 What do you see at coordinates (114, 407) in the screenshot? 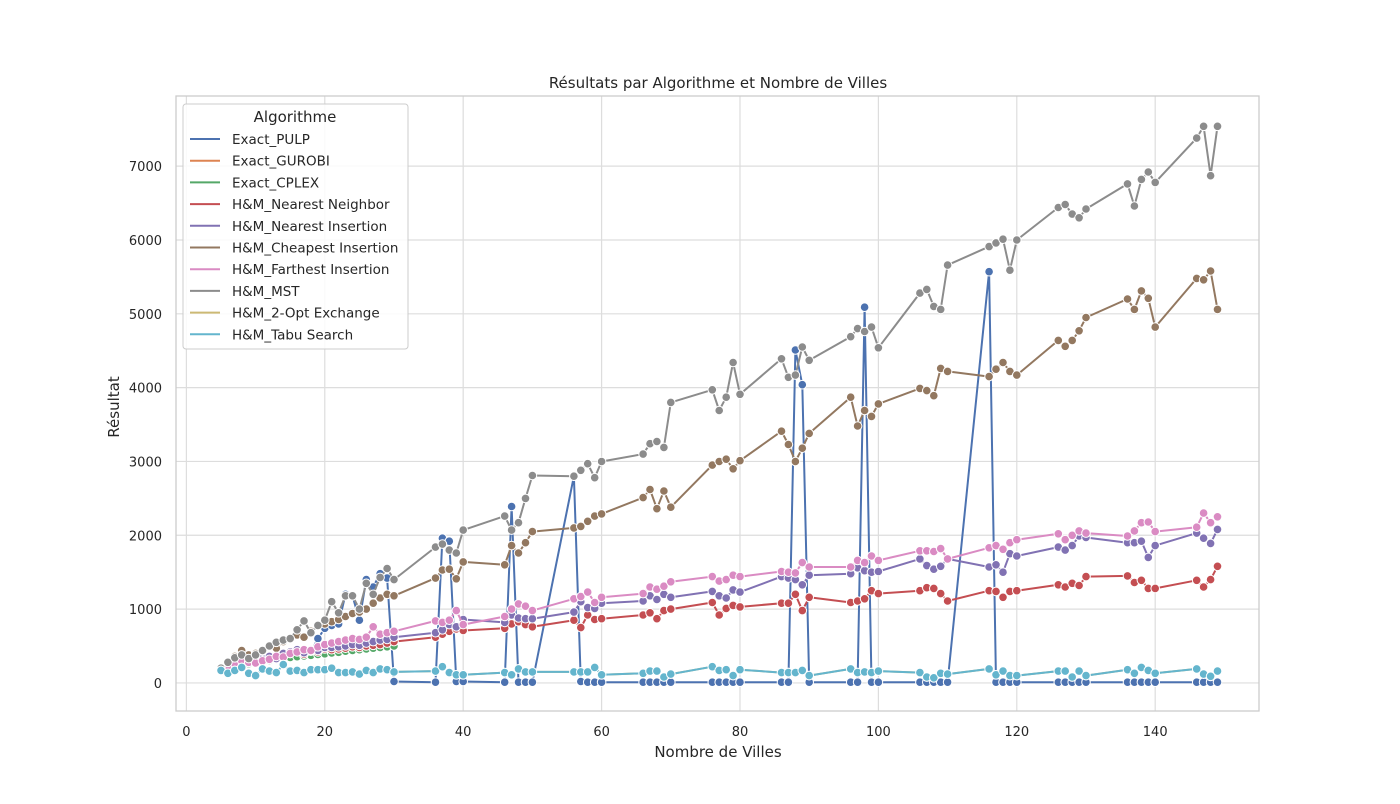
I see `y-axis-label: Résultat` at bounding box center [114, 407].